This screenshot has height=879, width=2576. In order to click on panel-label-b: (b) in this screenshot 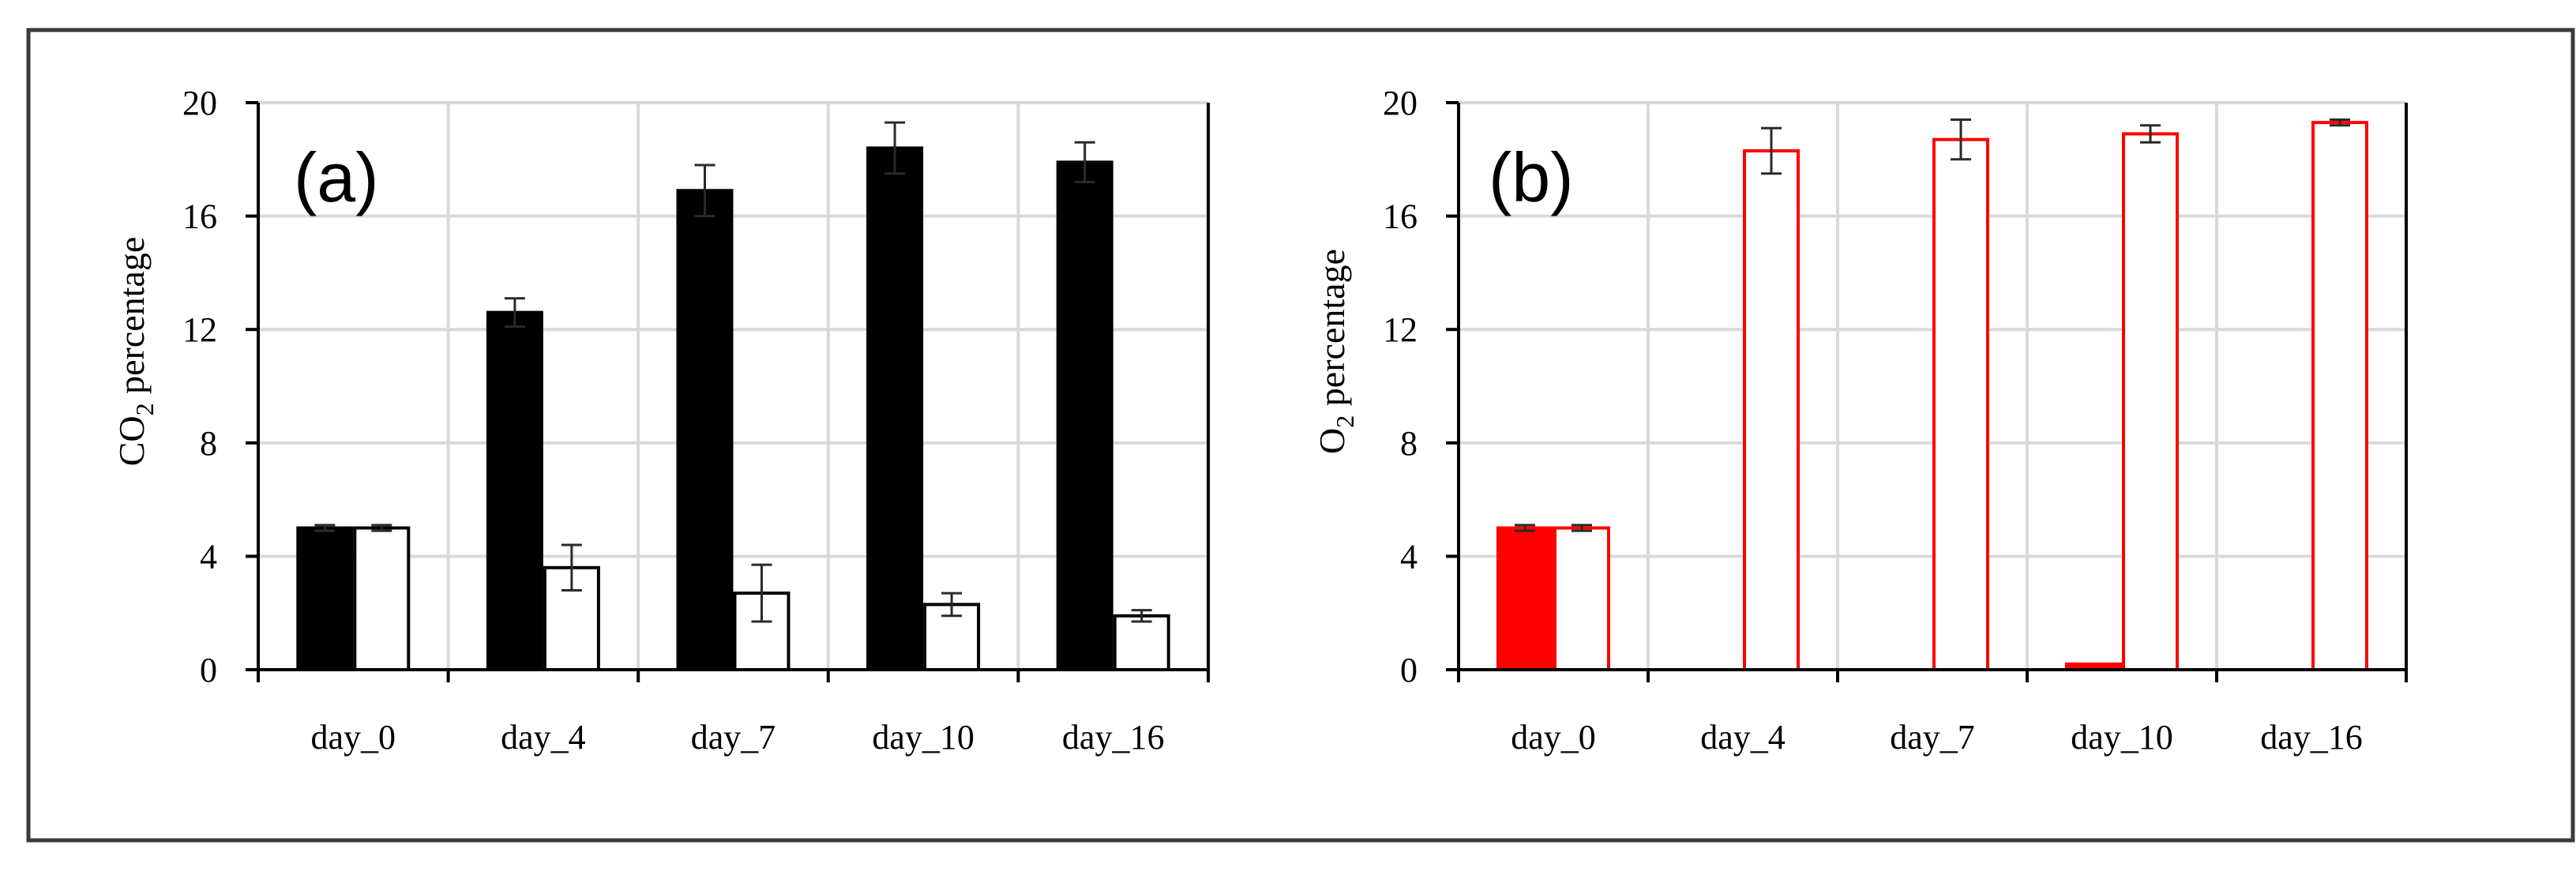, I will do `click(1531, 177)`.